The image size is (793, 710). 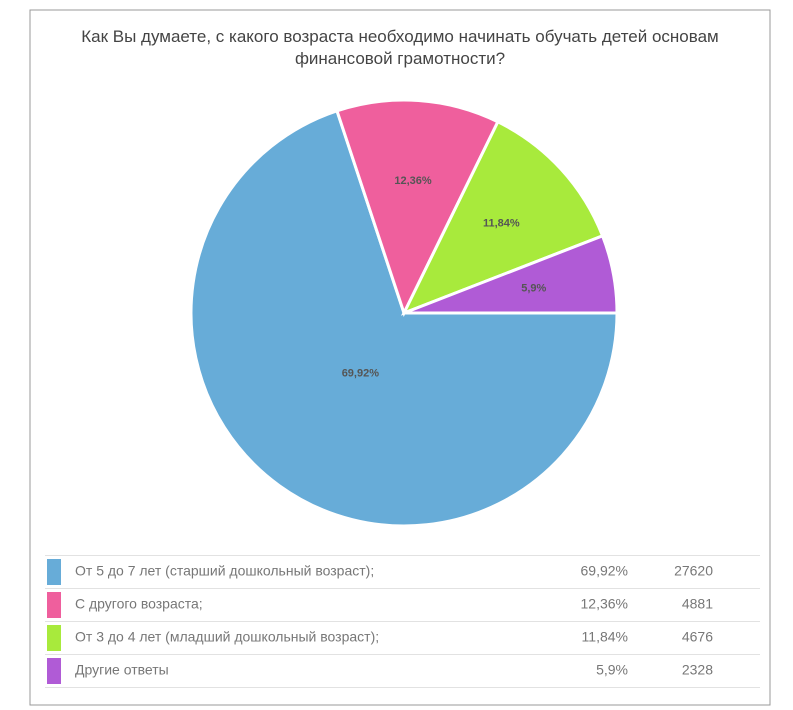 I want to click on legend-count: 4676, so click(x=697, y=637).